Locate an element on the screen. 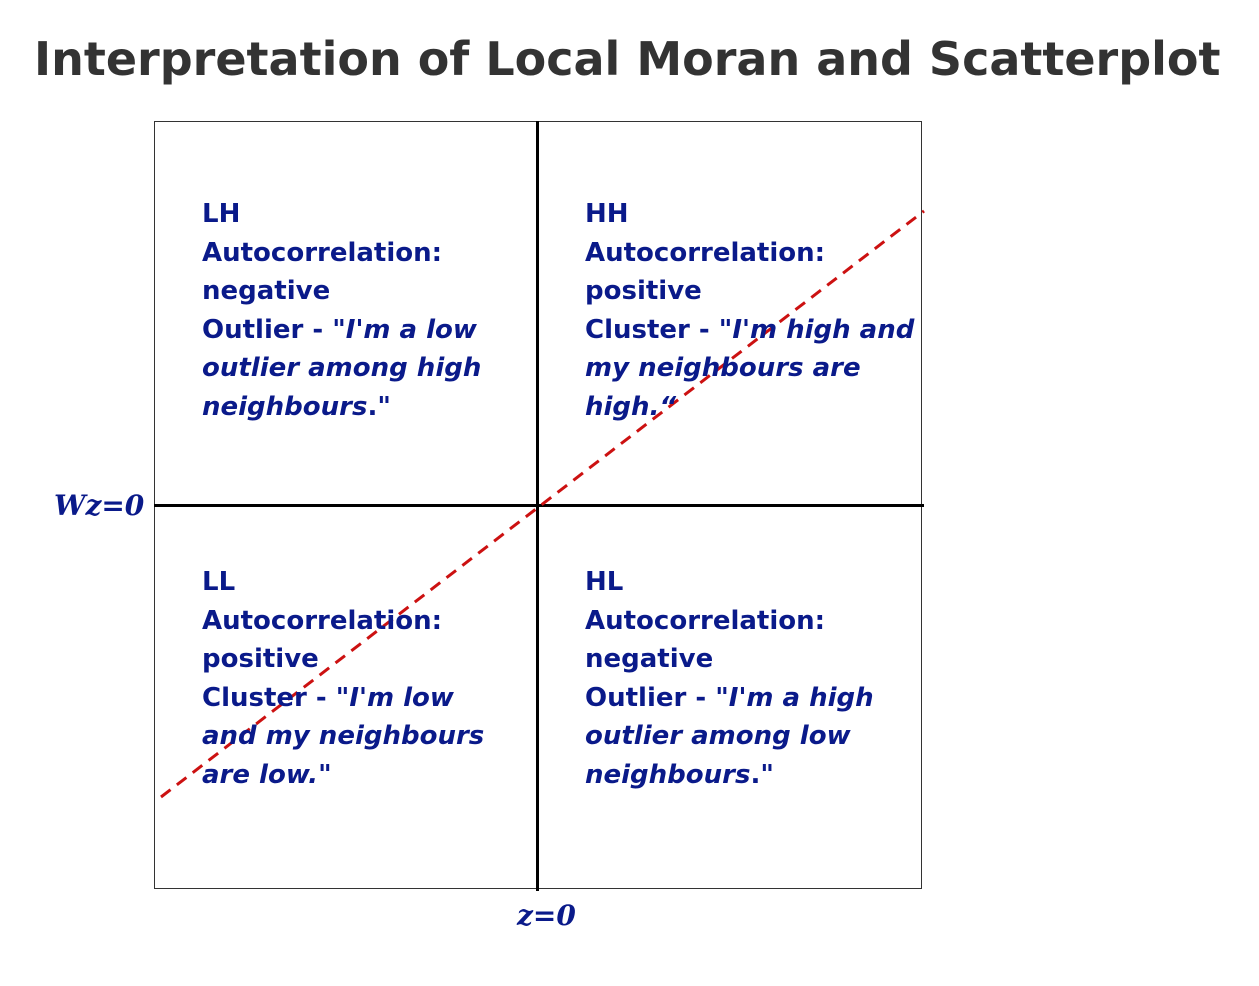 Image resolution: width=1259 pixels, height=986 pixels. quadrant-hl-quote-line-3: neighbours." is located at coordinates (679, 774).